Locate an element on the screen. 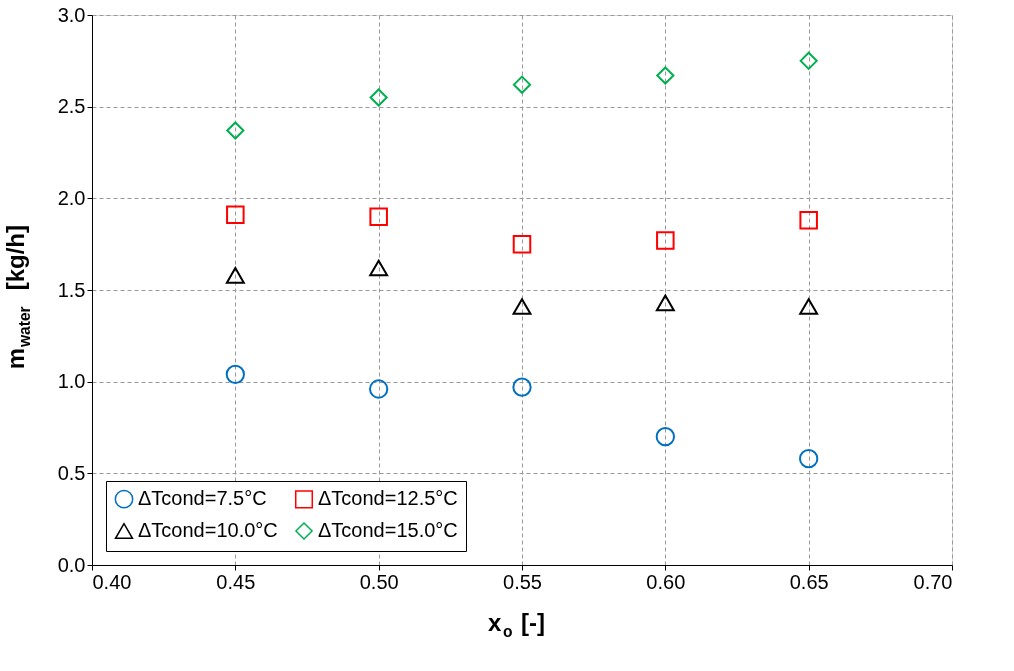  legend-label: ΔTcond=12.5°C is located at coordinates (388, 498).